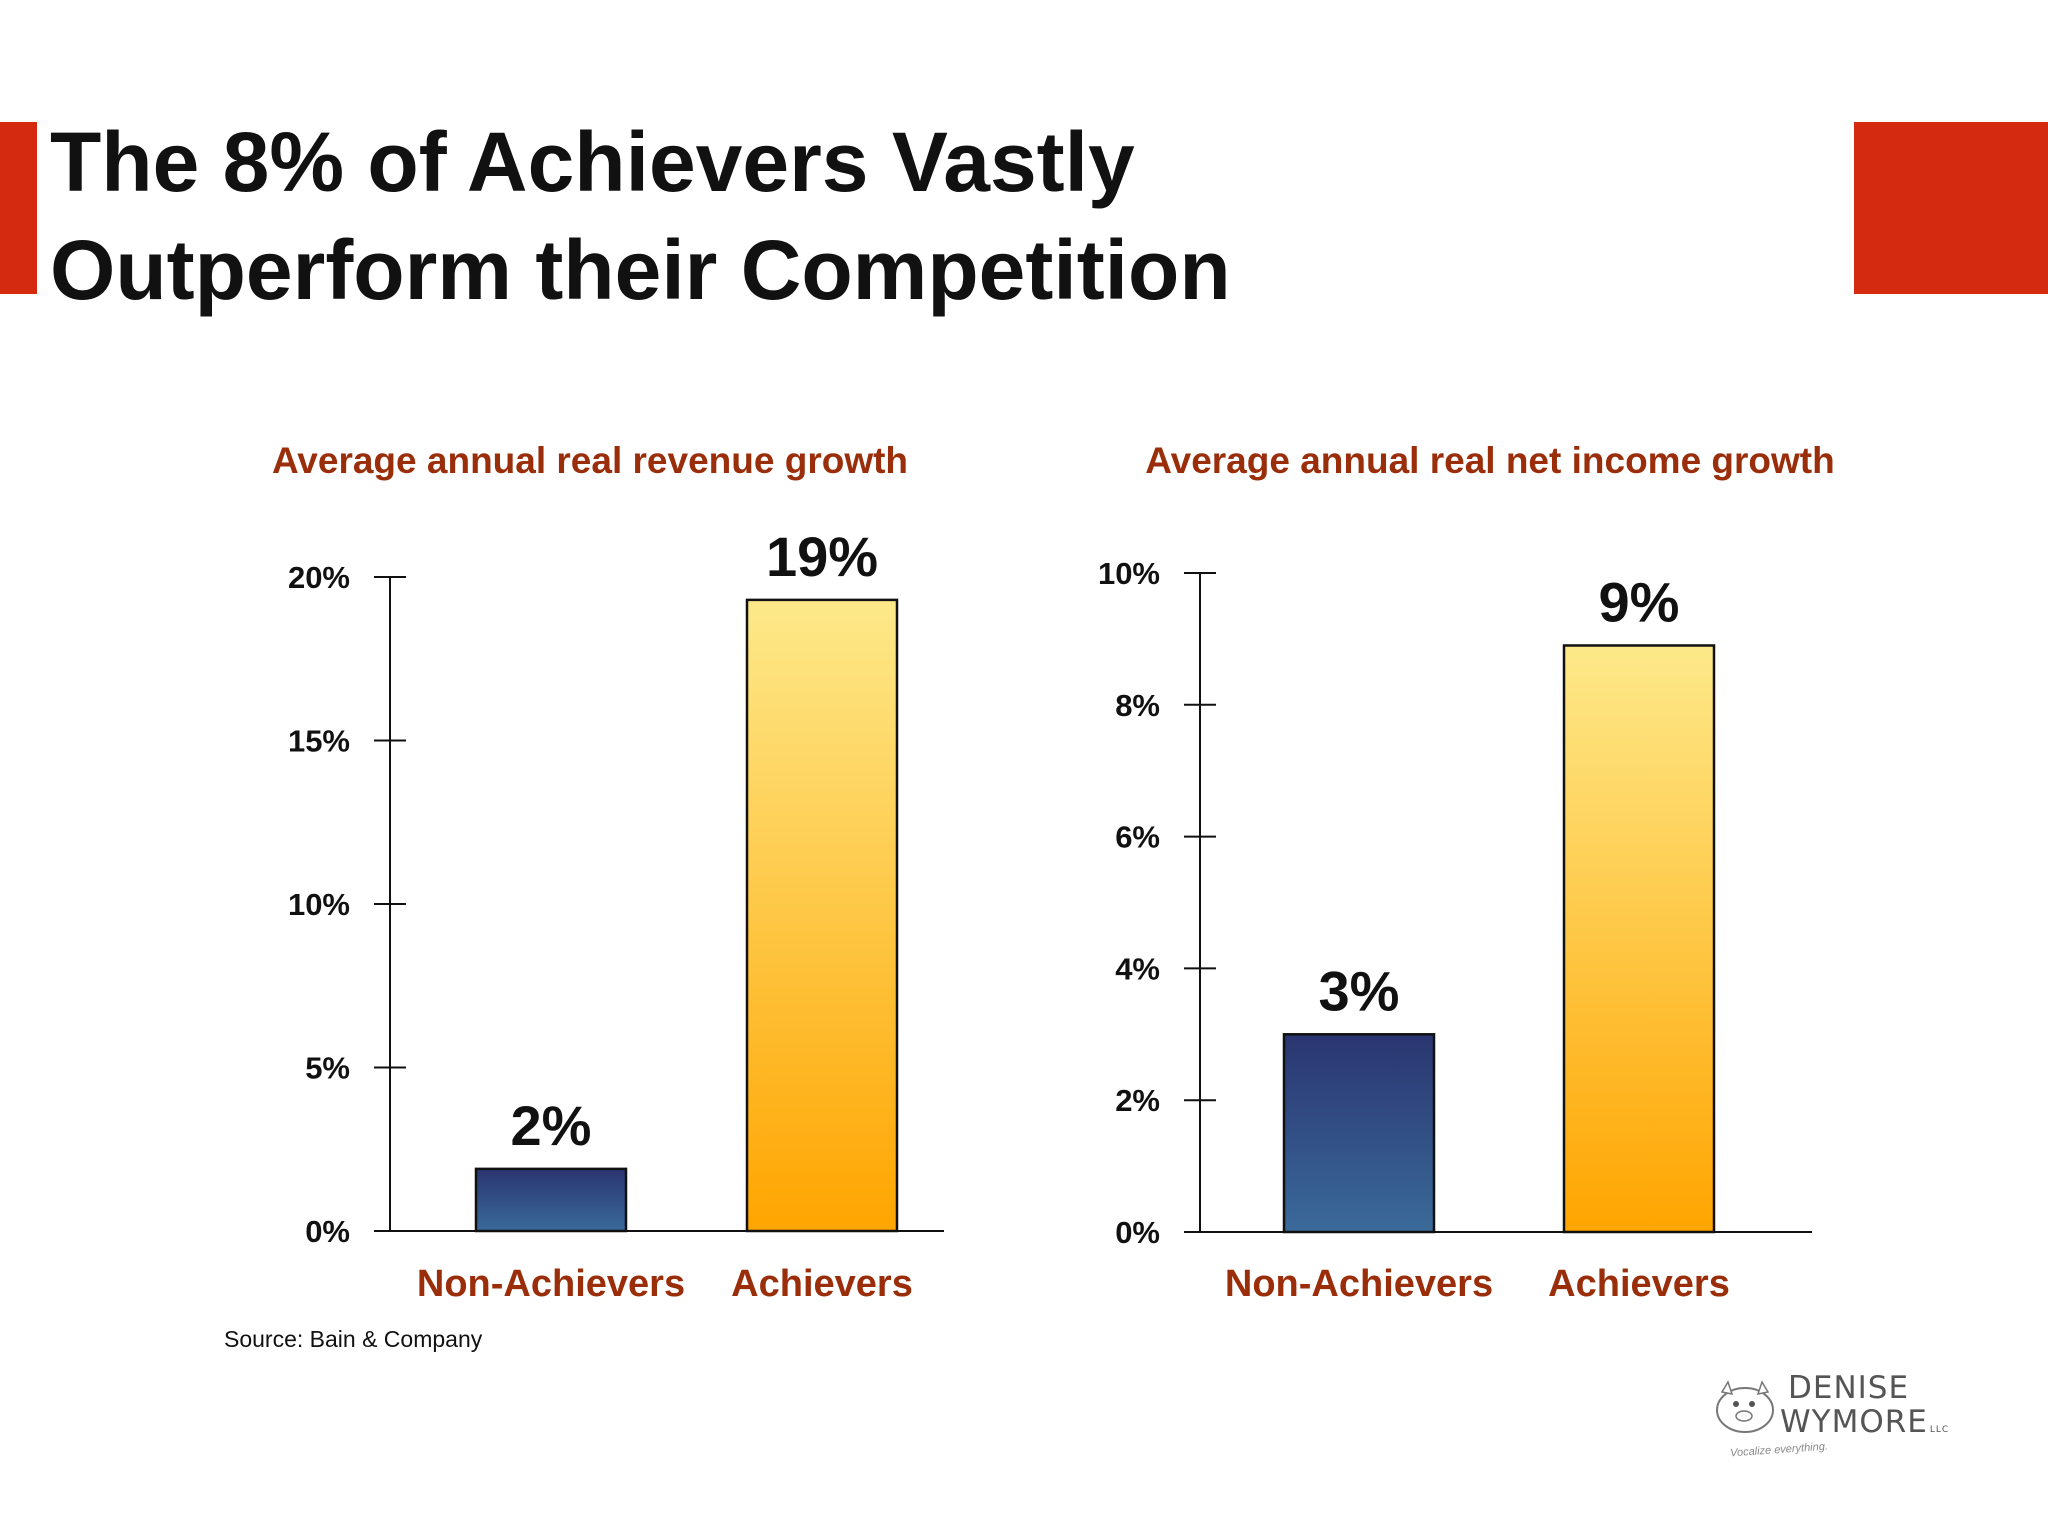  I want to click on revenue-growth-chart-title: Average annual real revenue growth, so click(590, 460).